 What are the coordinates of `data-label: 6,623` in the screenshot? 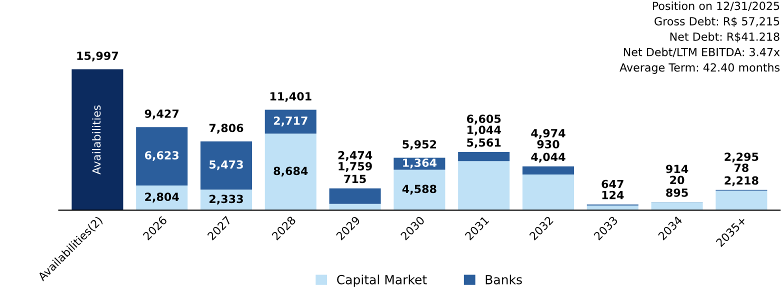 It's located at (161, 156).